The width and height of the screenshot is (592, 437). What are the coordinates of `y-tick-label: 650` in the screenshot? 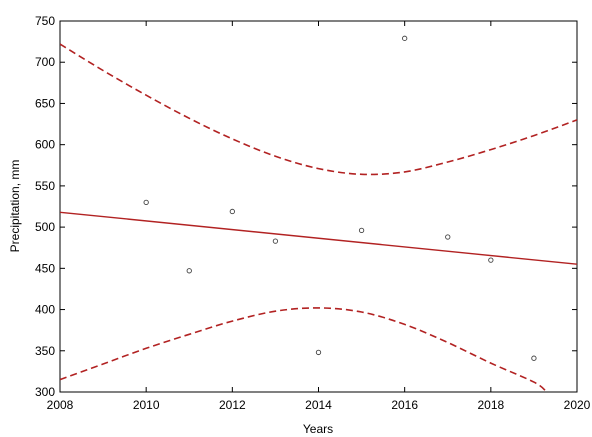 It's located at (45, 103).